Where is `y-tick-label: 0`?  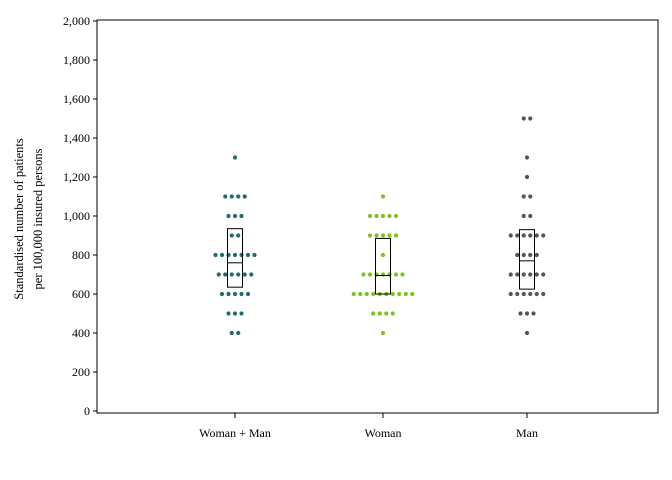 y-tick-label: 0 is located at coordinates (87, 411).